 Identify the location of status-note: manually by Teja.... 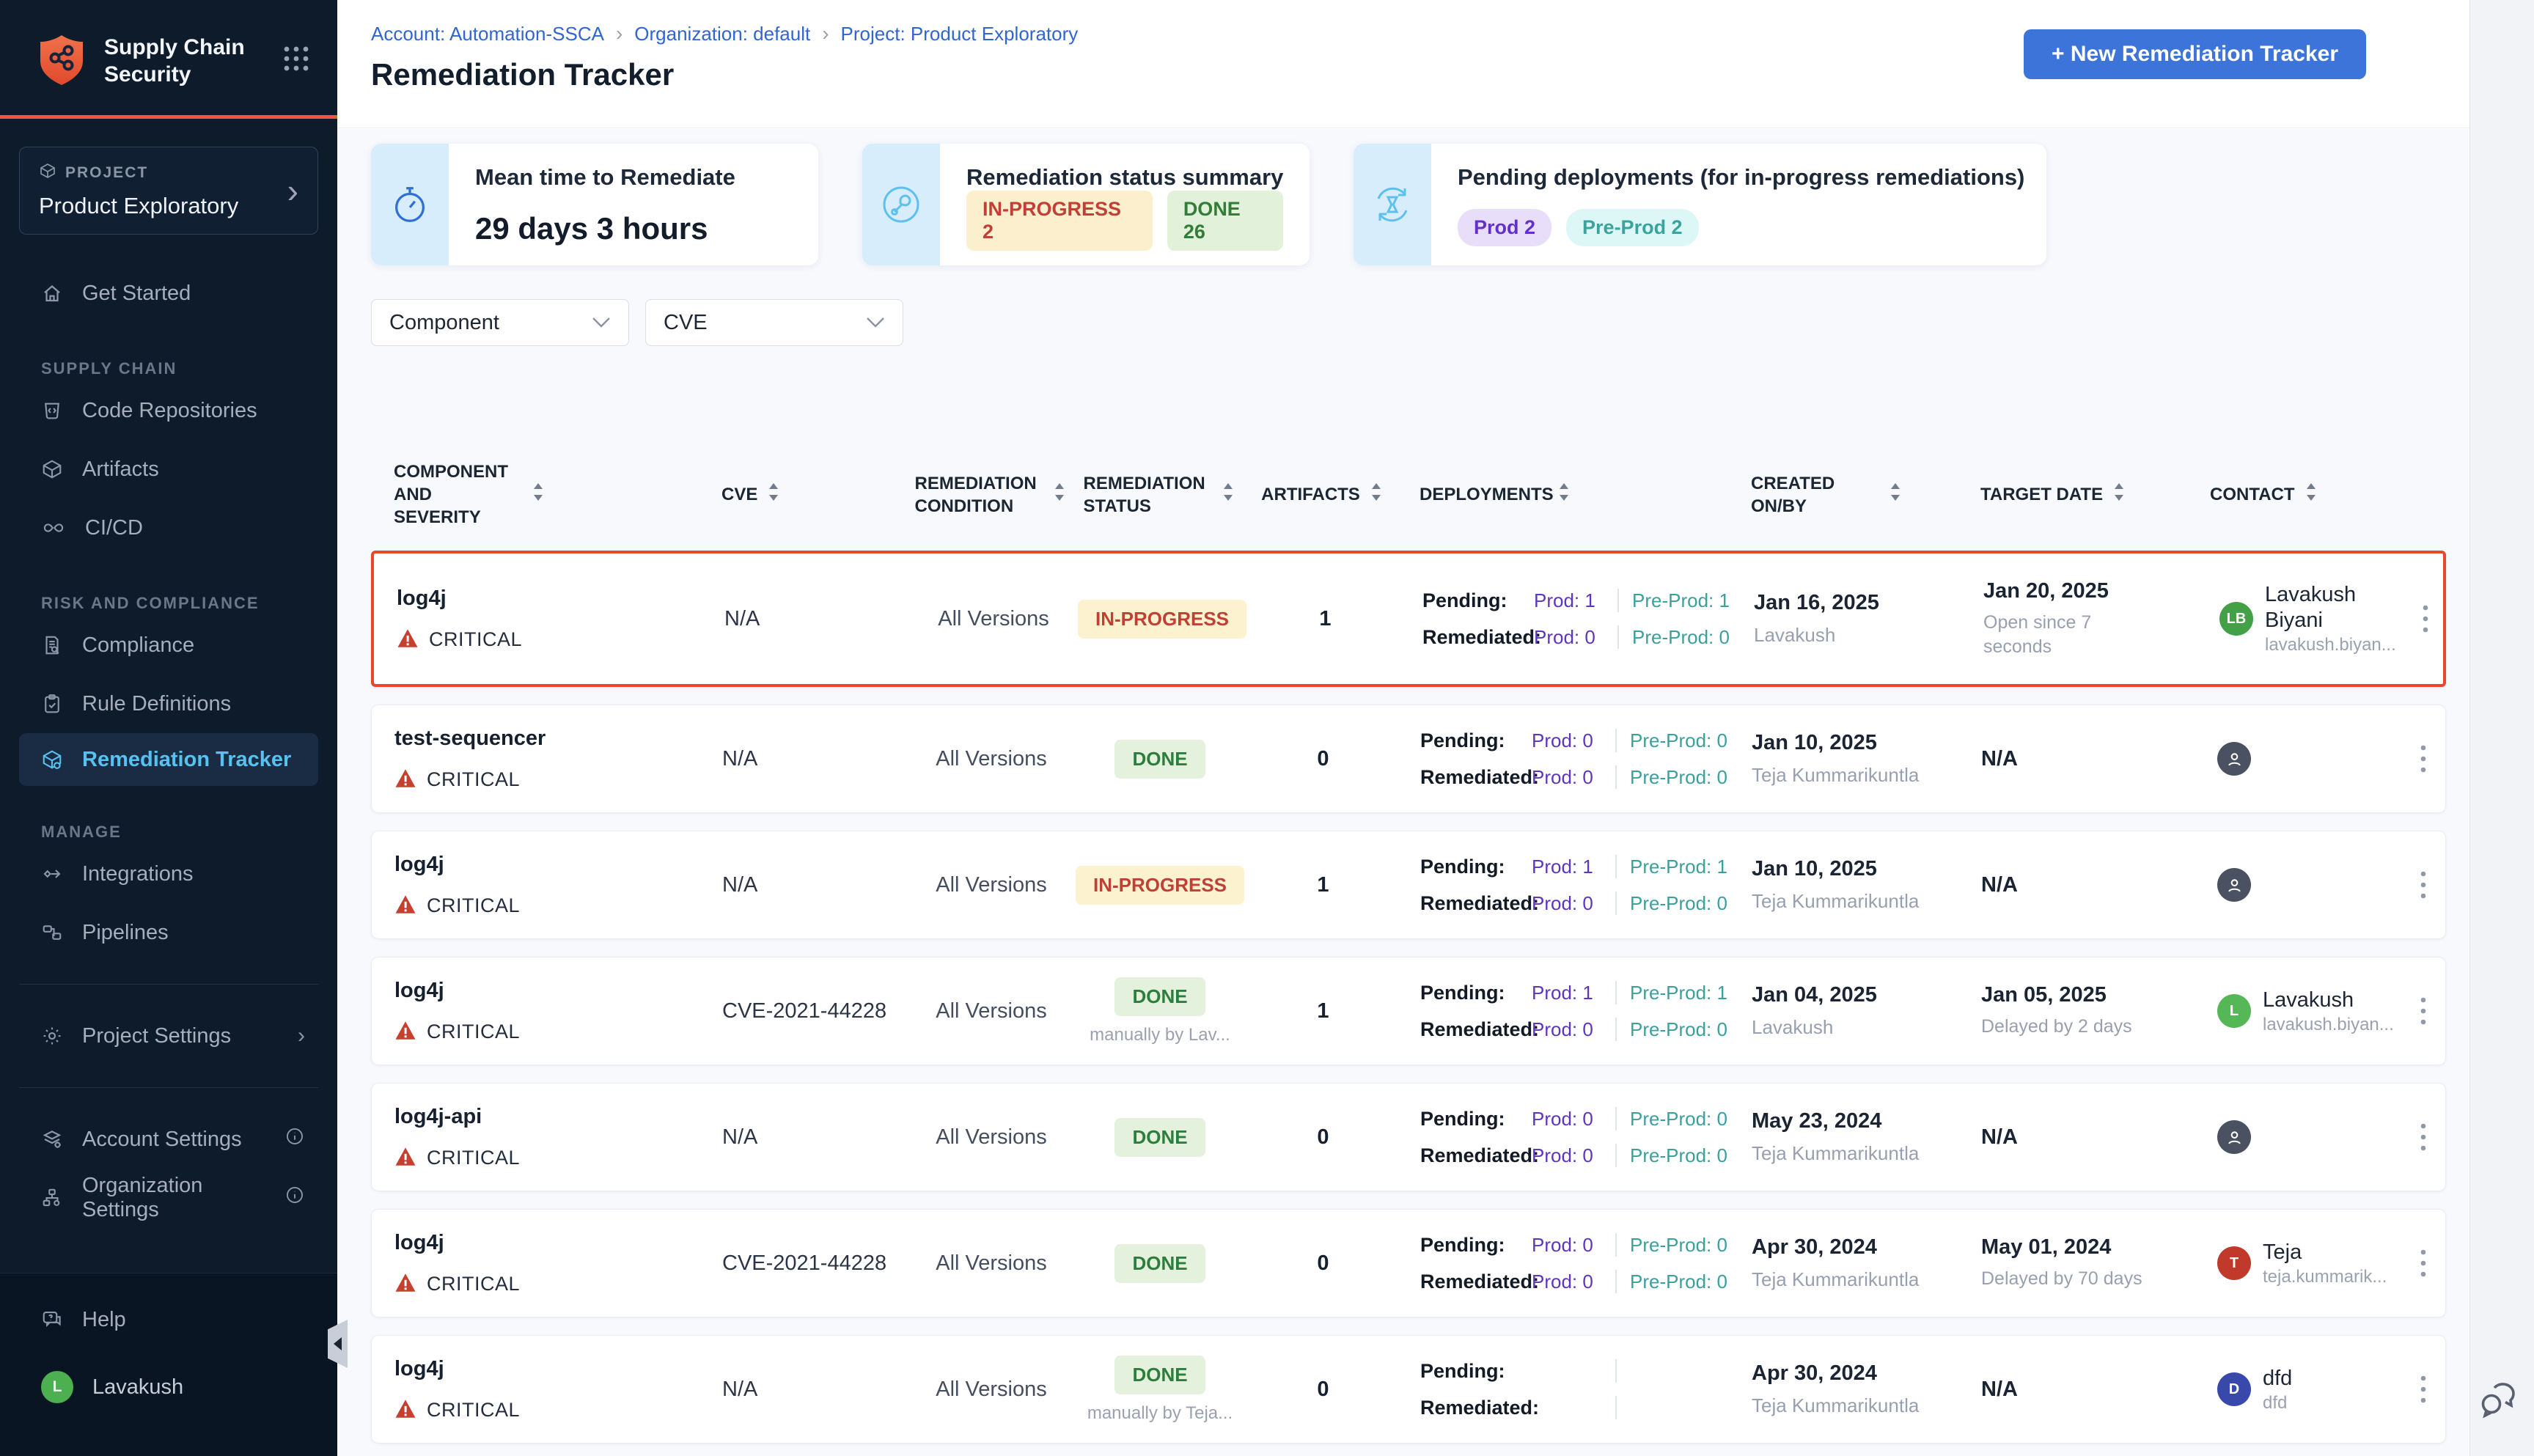
(1160, 1412).